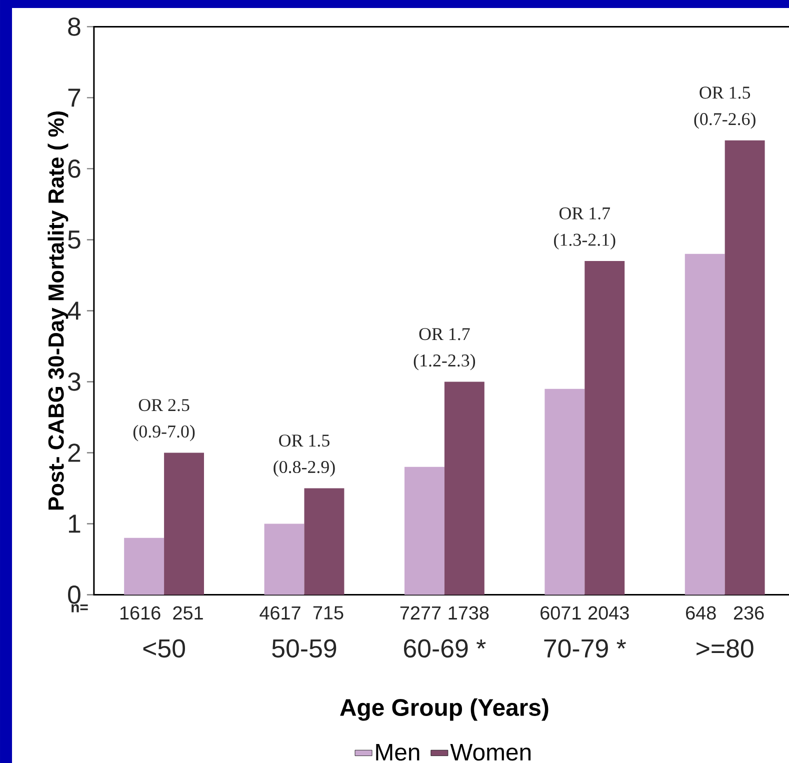 The image size is (789, 763). What do you see at coordinates (74, 381) in the screenshot?
I see `y-tick-label: 3` at bounding box center [74, 381].